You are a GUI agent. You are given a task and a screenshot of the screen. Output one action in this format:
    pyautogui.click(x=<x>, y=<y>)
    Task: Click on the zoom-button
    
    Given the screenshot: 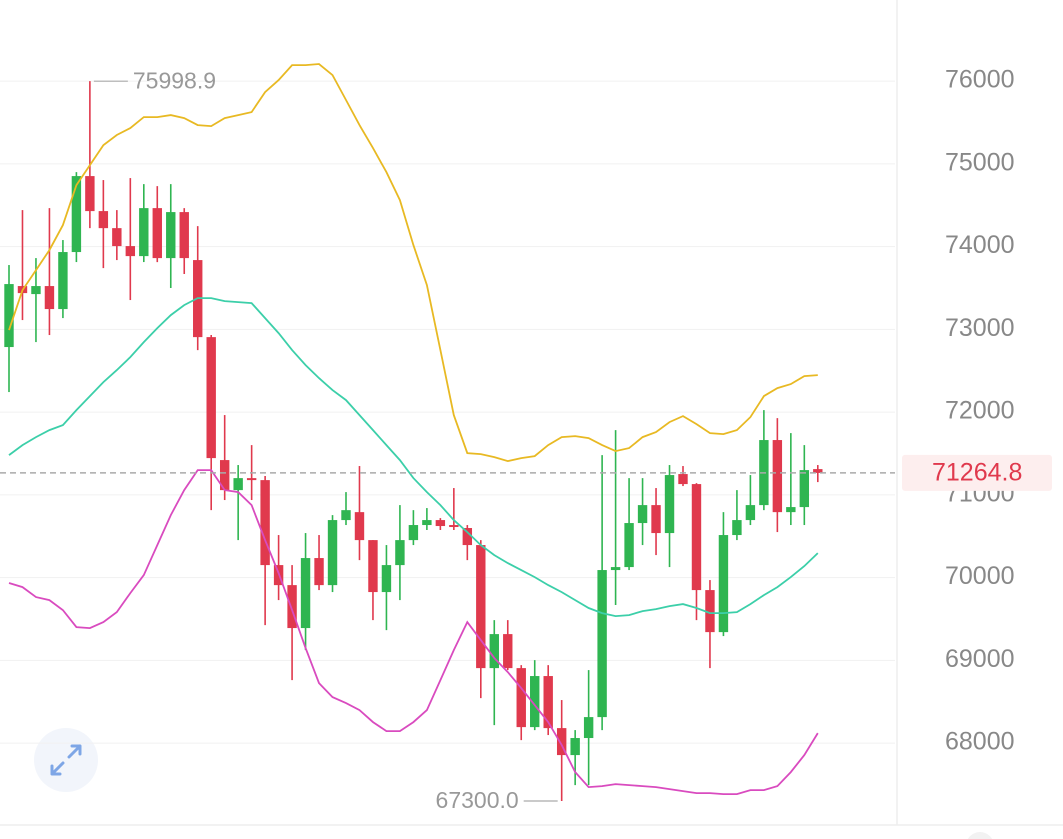 What is the action you would take?
    pyautogui.click(x=66, y=760)
    